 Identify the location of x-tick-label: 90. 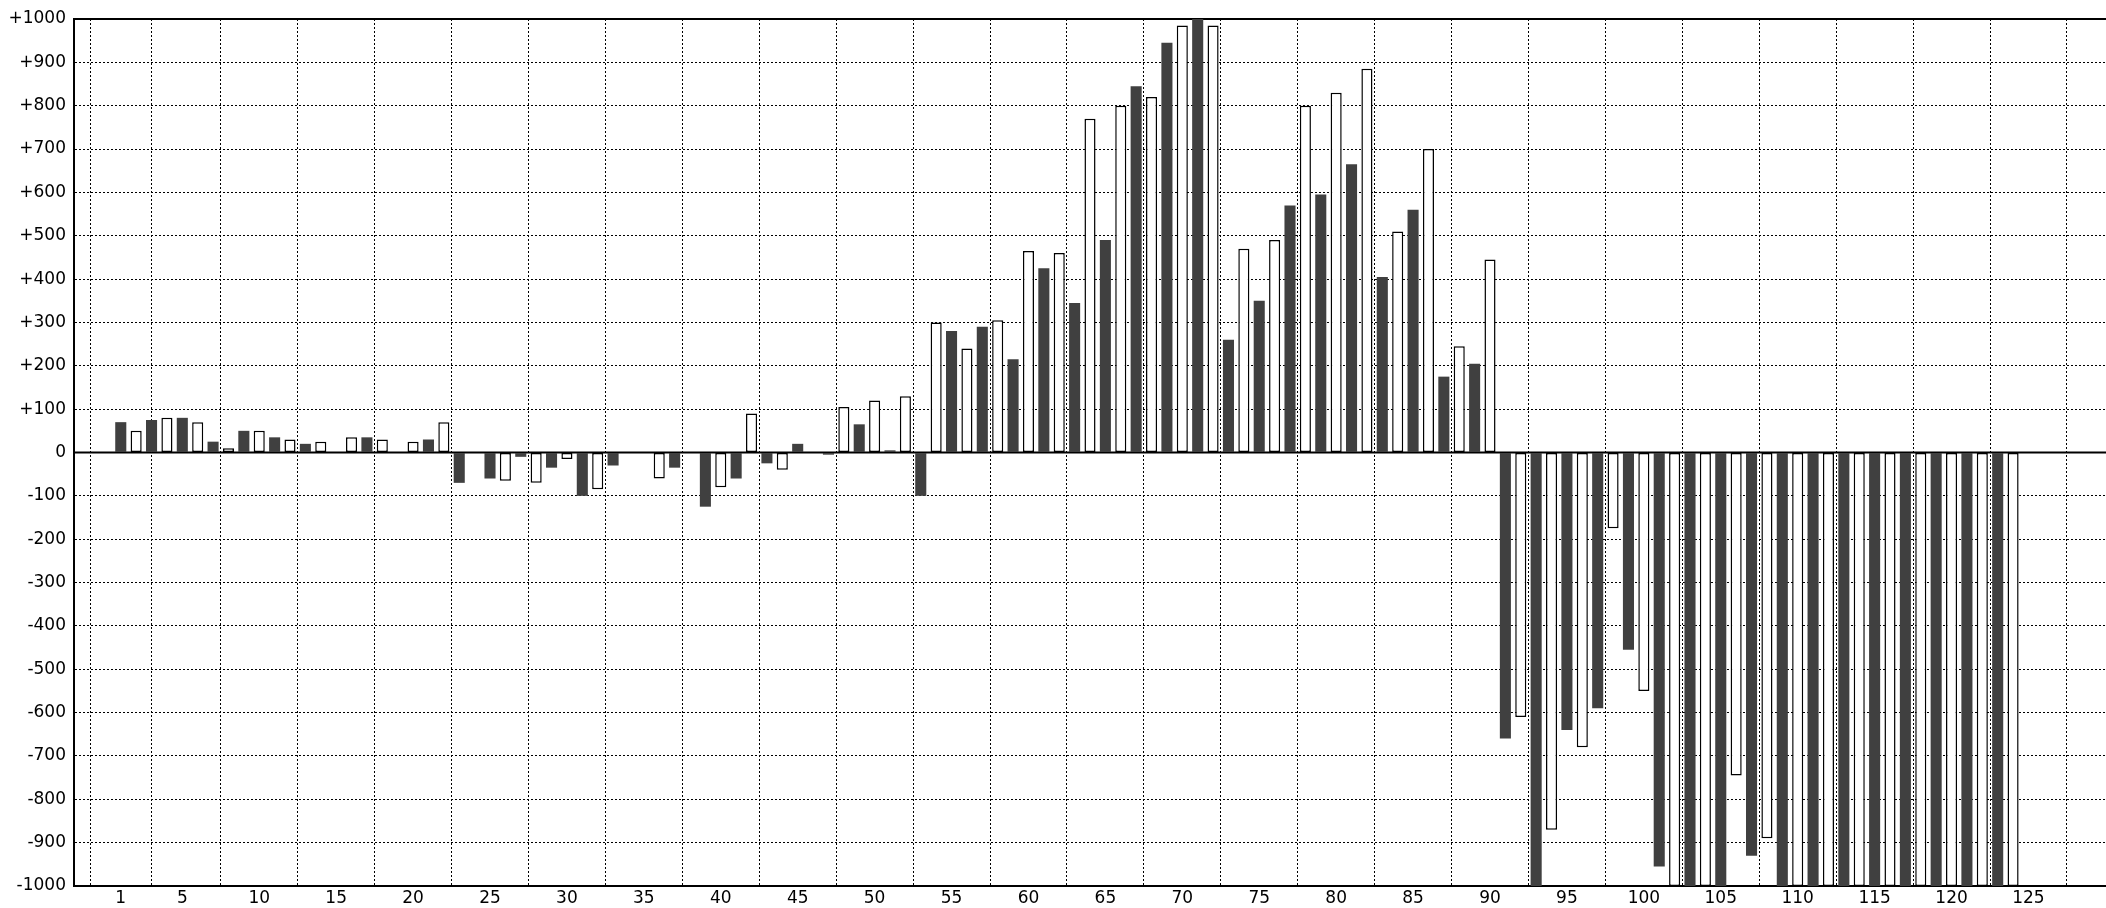
(1490, 896).